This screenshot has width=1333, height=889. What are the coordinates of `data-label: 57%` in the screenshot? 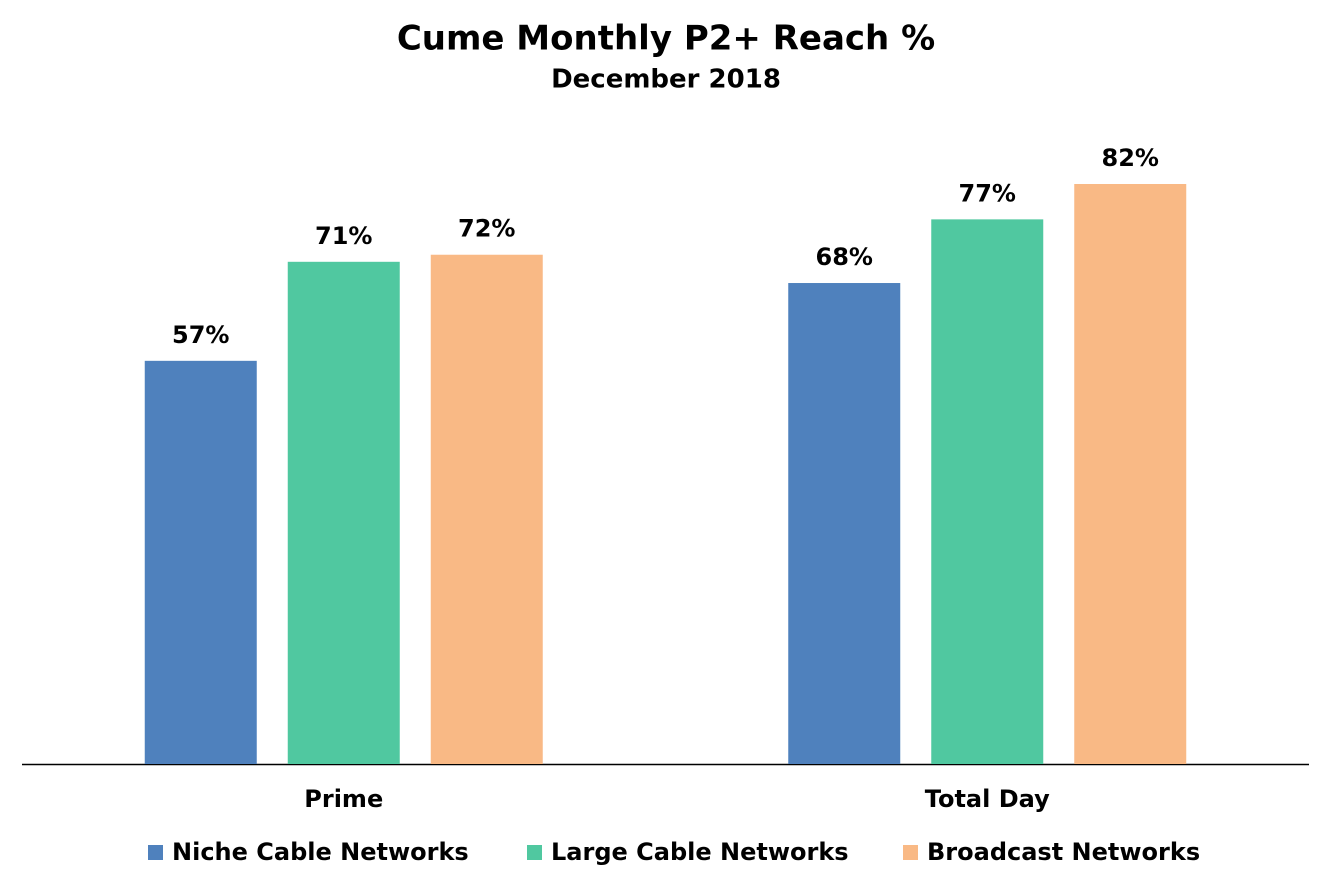 It's located at (200, 335).